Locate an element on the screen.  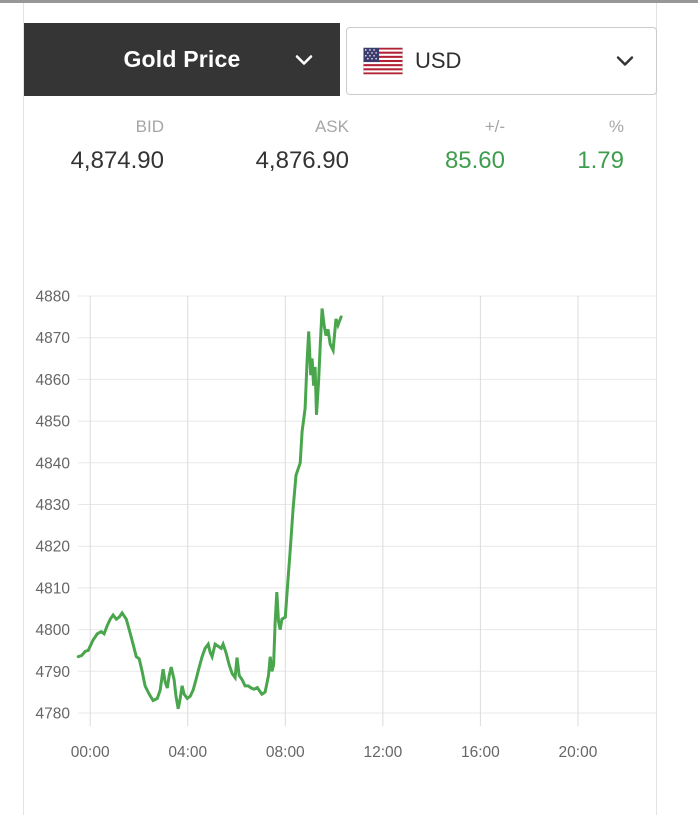
x-axis-tick-label: 00:00 is located at coordinates (90, 752).